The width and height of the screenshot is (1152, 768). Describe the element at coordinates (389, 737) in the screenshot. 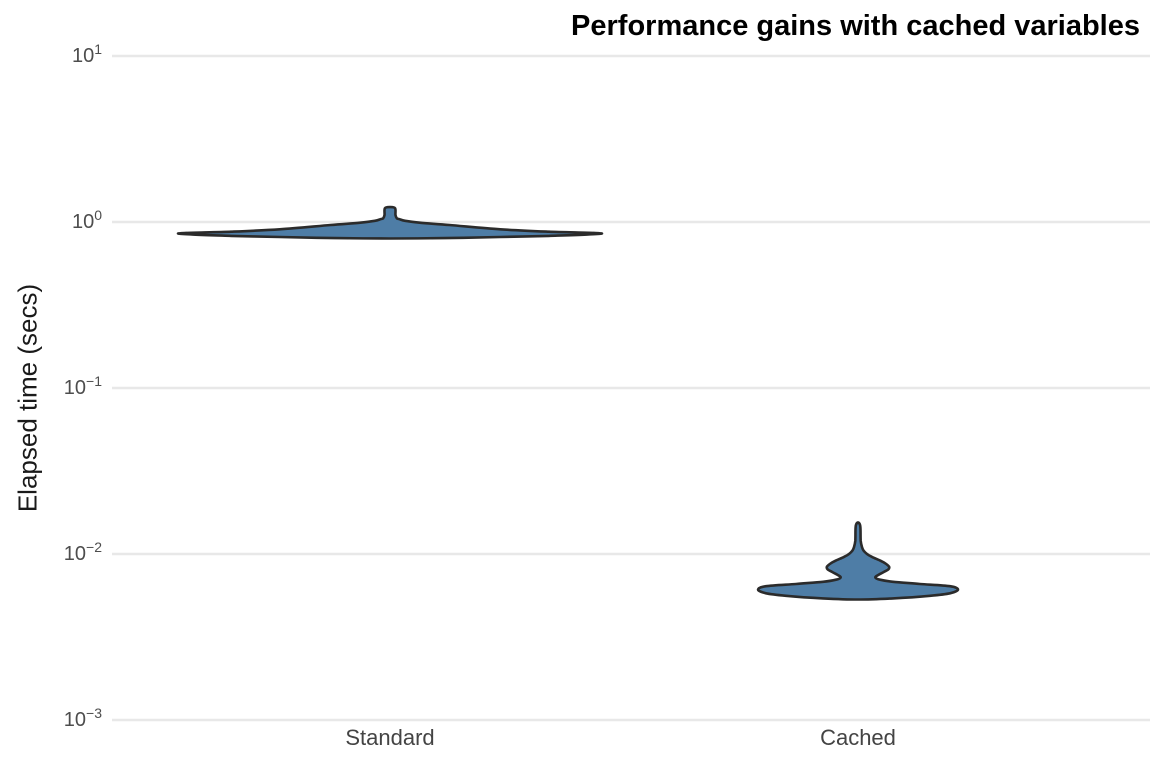

I see `x-category-label: Standard` at that location.